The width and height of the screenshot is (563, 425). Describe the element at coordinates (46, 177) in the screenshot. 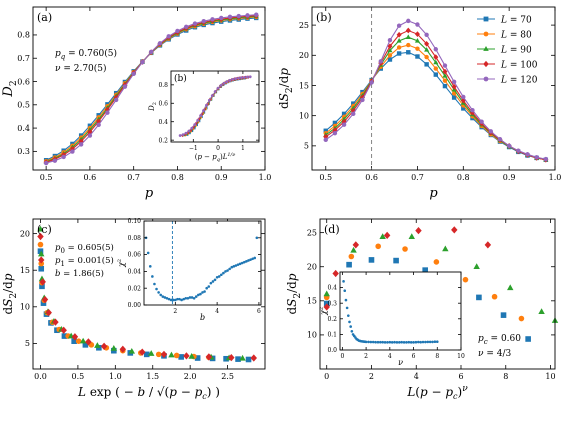

I see `x-tick-label: 0.5` at that location.